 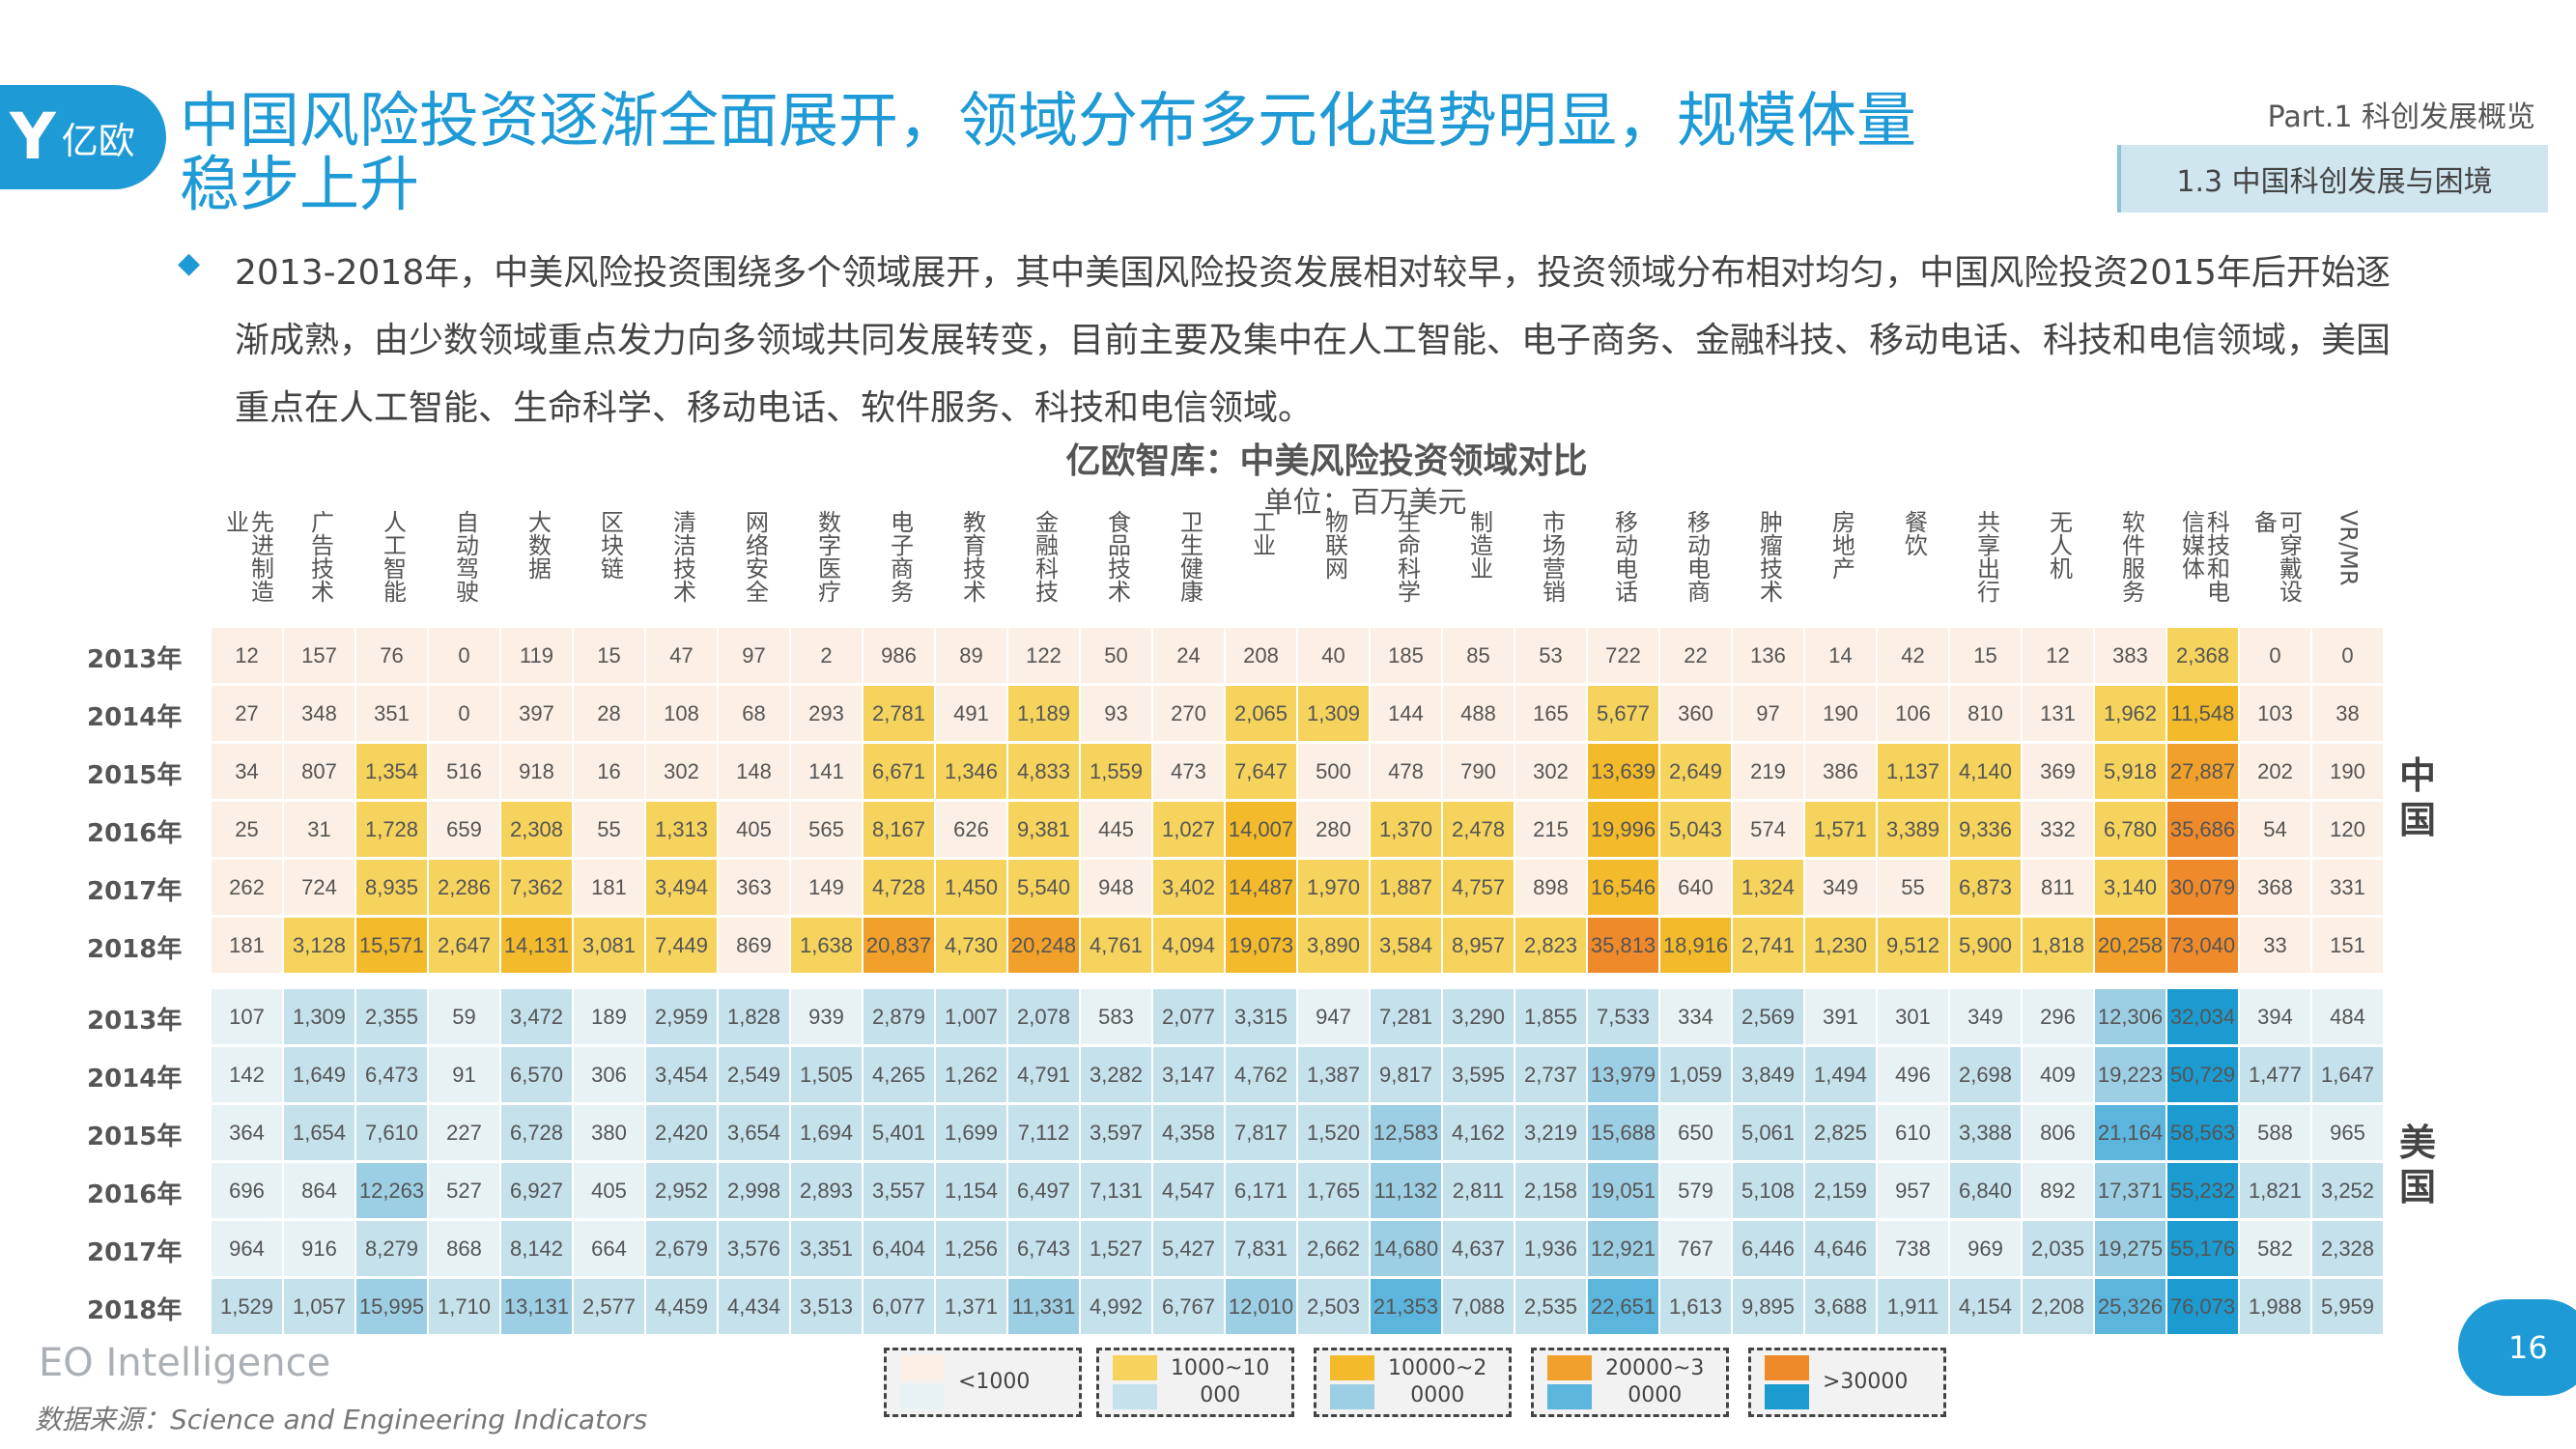 I want to click on heatmap-cell: 1,324, so click(x=1768, y=887).